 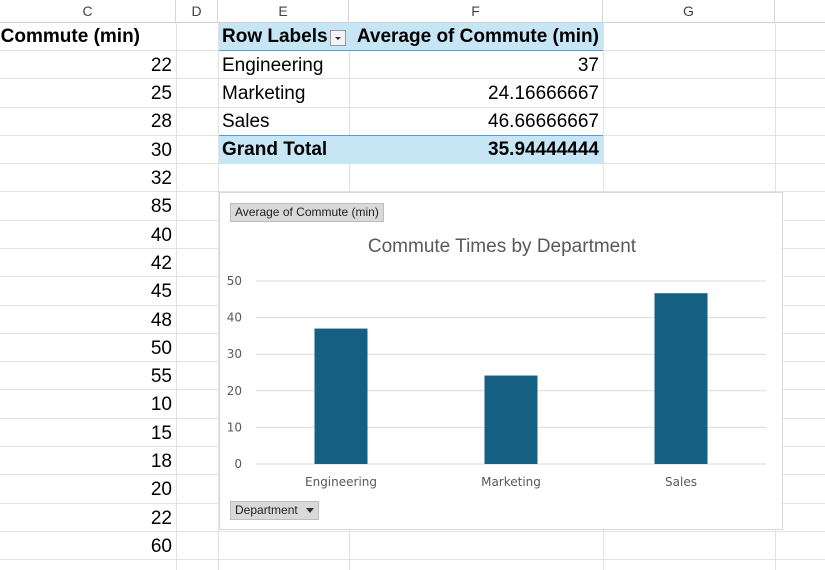 What do you see at coordinates (681, 482) in the screenshot?
I see `x-tick-label: Sales` at bounding box center [681, 482].